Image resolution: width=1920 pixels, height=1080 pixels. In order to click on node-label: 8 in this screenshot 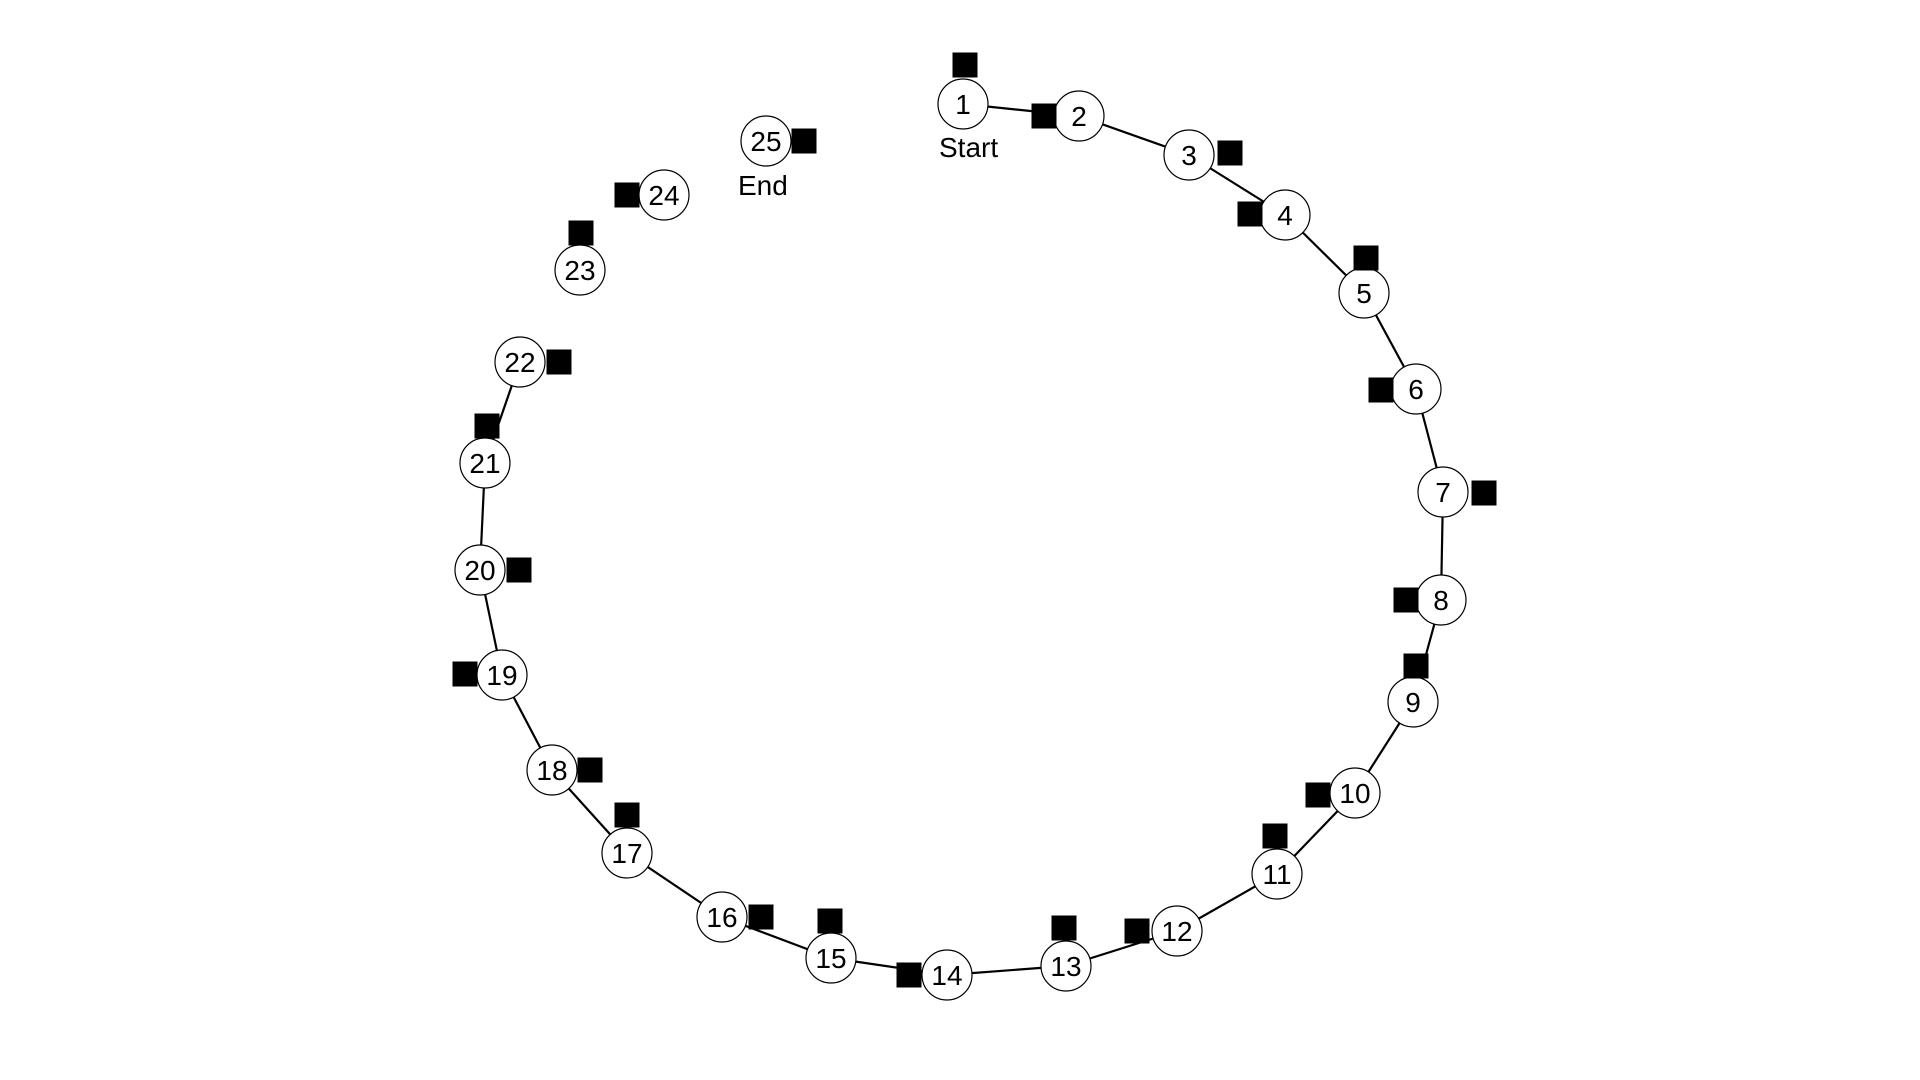, I will do `click(1441, 600)`.